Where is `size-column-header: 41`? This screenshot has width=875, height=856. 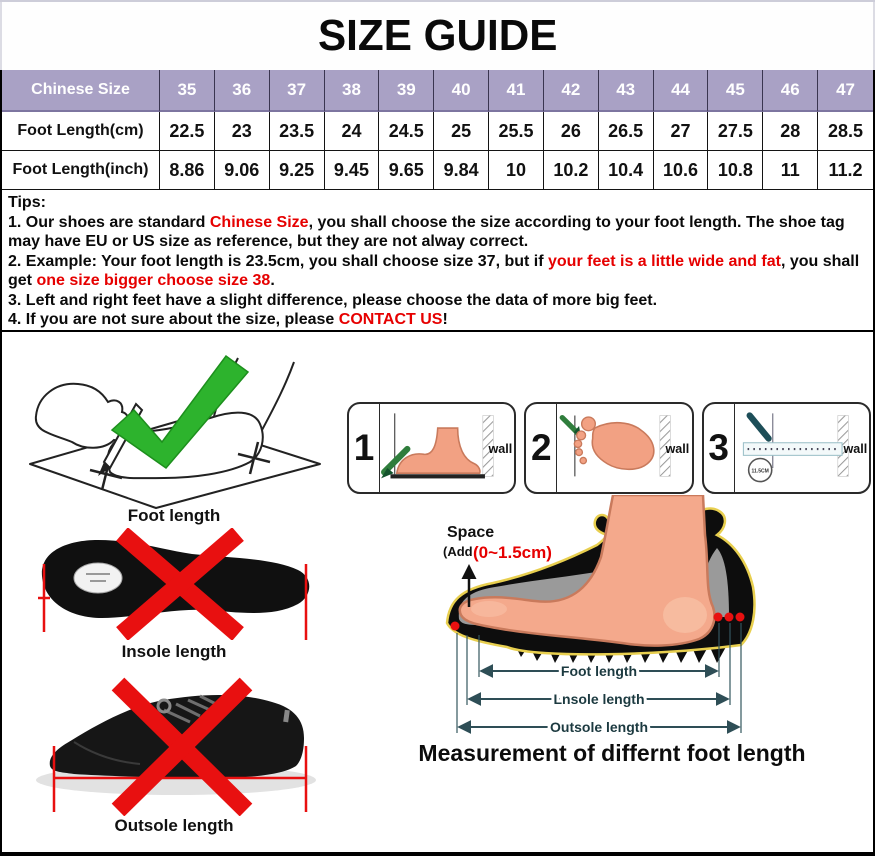 size-column-header: 41 is located at coordinates (516, 91).